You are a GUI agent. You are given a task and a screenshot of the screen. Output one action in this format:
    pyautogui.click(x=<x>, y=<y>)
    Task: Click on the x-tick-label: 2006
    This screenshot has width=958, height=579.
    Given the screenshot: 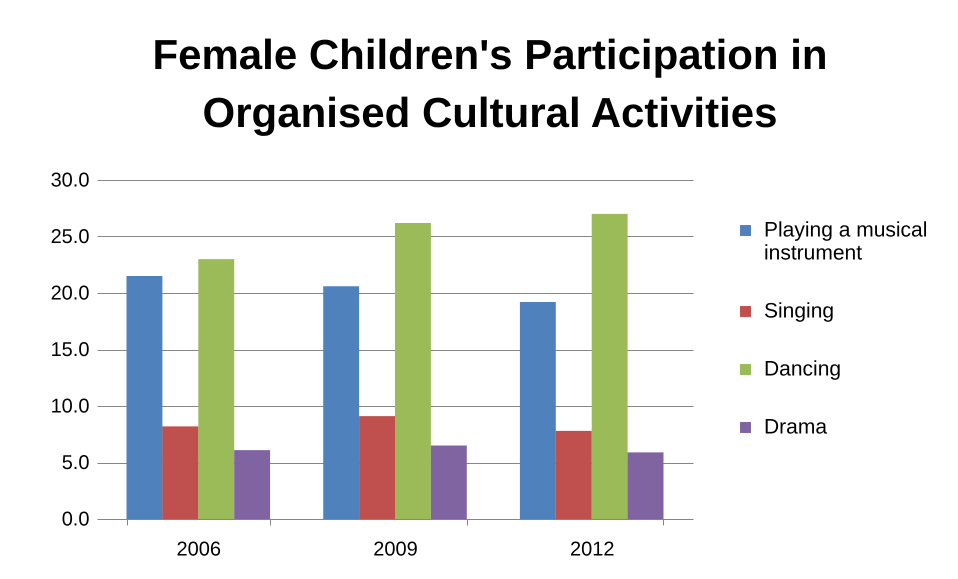 What is the action you would take?
    pyautogui.click(x=199, y=549)
    